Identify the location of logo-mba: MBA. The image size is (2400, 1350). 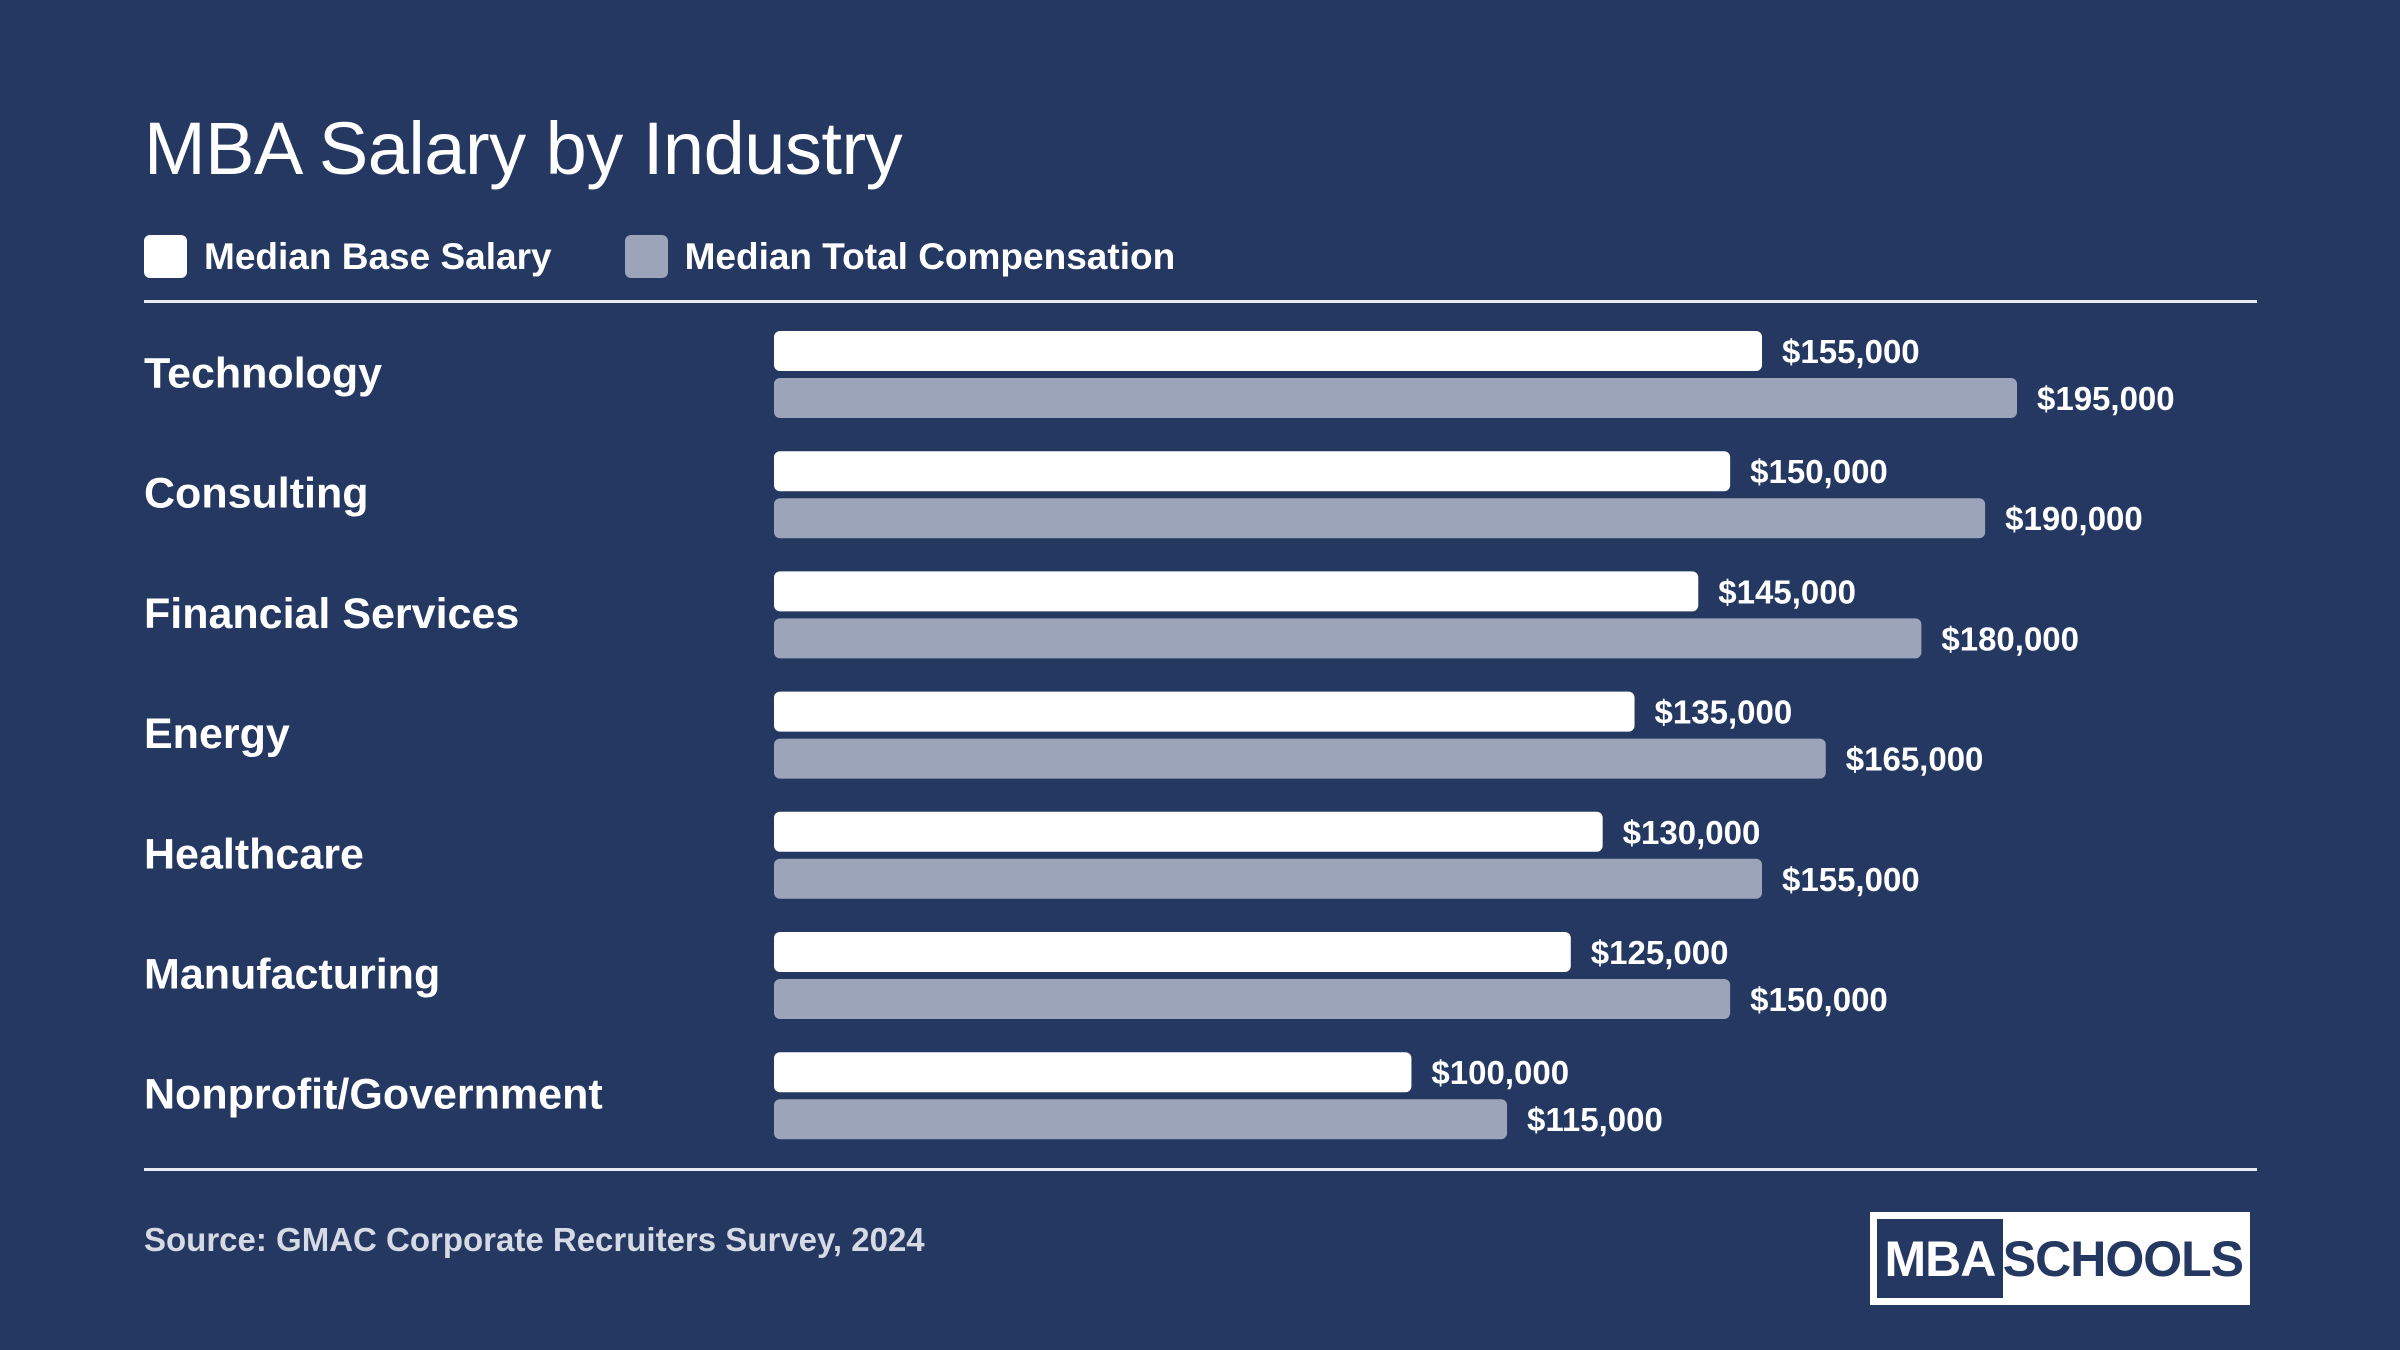
(1940, 1258).